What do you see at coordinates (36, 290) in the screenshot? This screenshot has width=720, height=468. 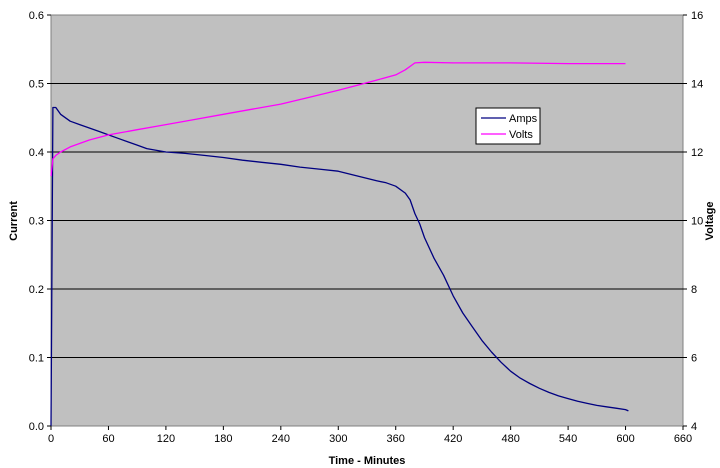 I see `y-tick-label-2: 0.2` at bounding box center [36, 290].